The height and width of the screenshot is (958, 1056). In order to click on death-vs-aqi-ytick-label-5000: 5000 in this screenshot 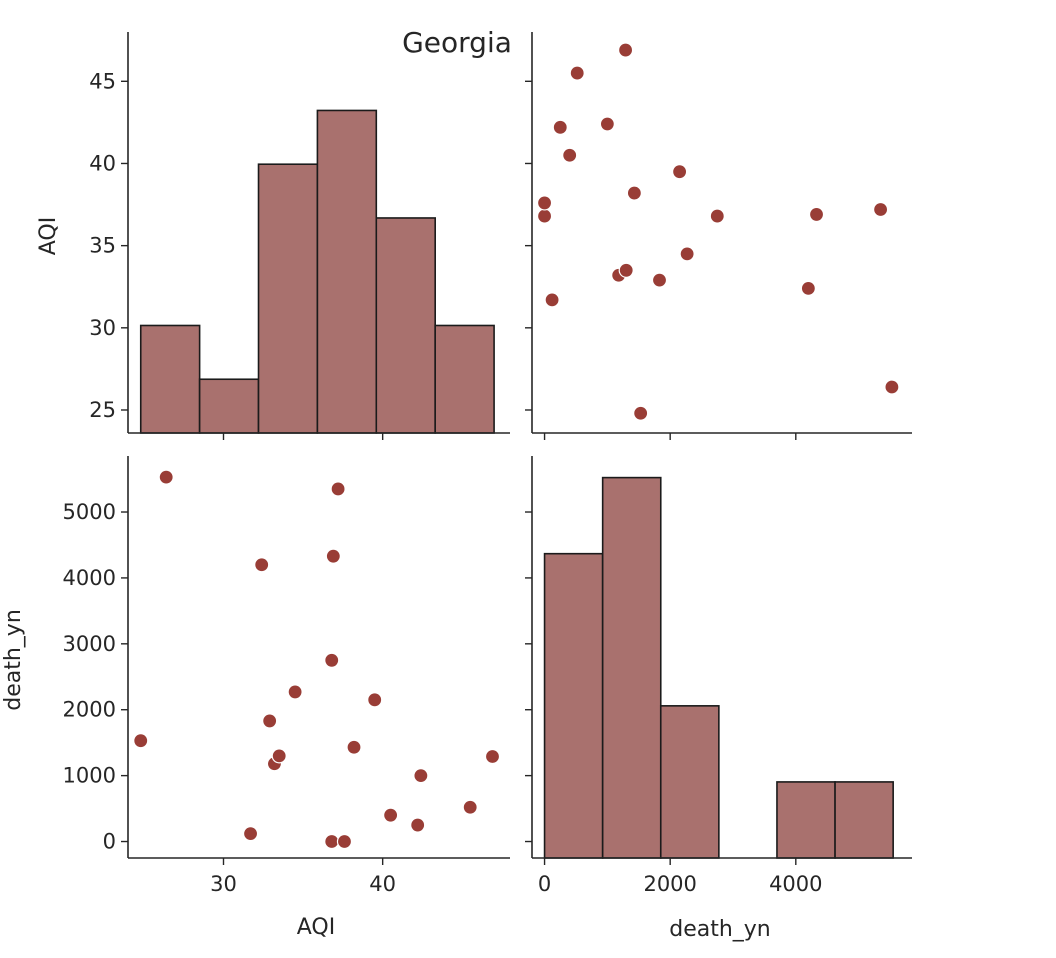, I will do `click(89, 512)`.